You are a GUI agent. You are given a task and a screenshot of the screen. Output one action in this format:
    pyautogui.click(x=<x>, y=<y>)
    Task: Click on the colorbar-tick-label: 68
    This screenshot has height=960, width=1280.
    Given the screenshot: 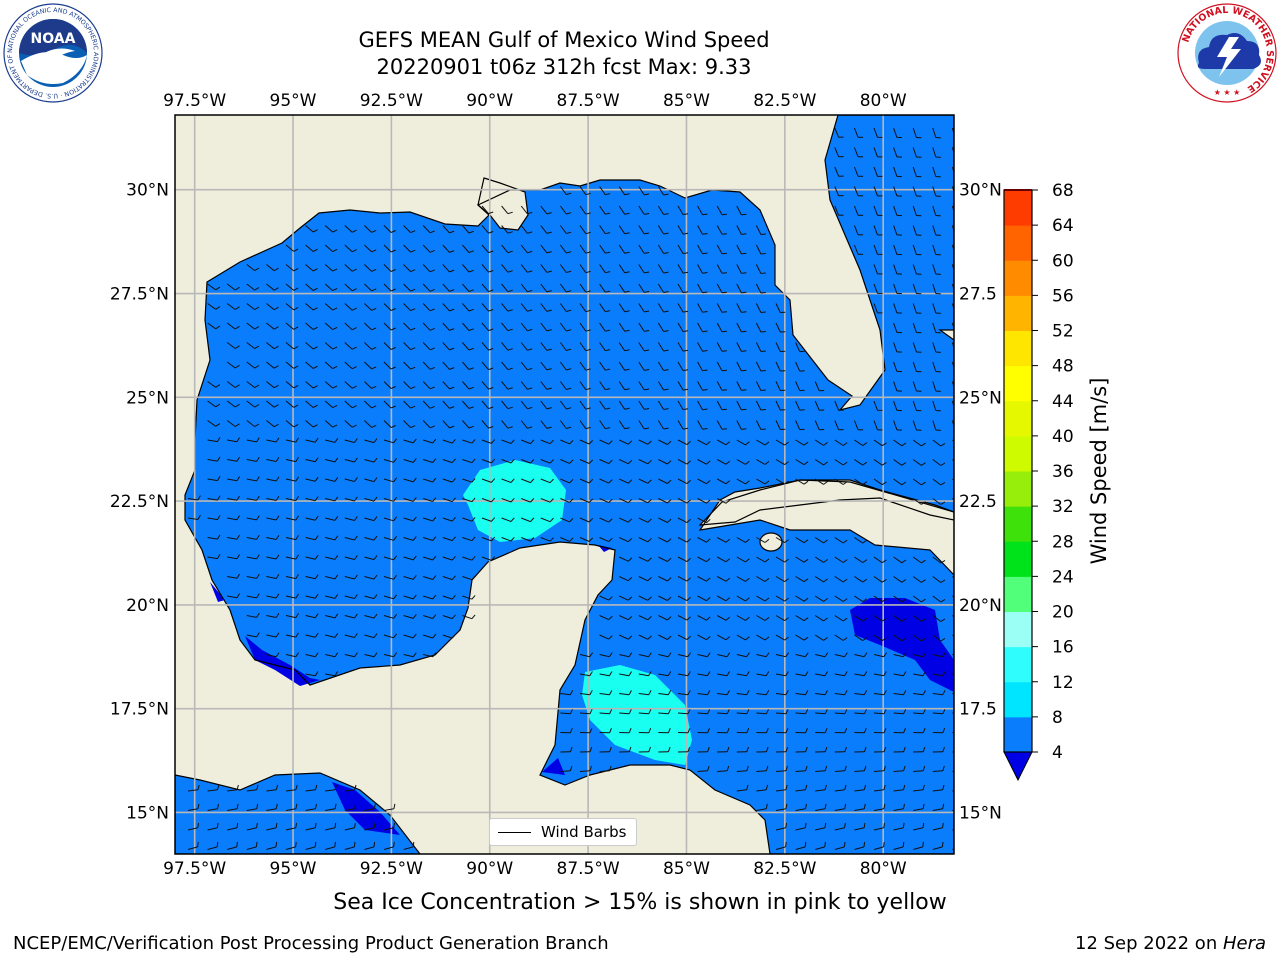 What is the action you would take?
    pyautogui.click(x=1063, y=191)
    